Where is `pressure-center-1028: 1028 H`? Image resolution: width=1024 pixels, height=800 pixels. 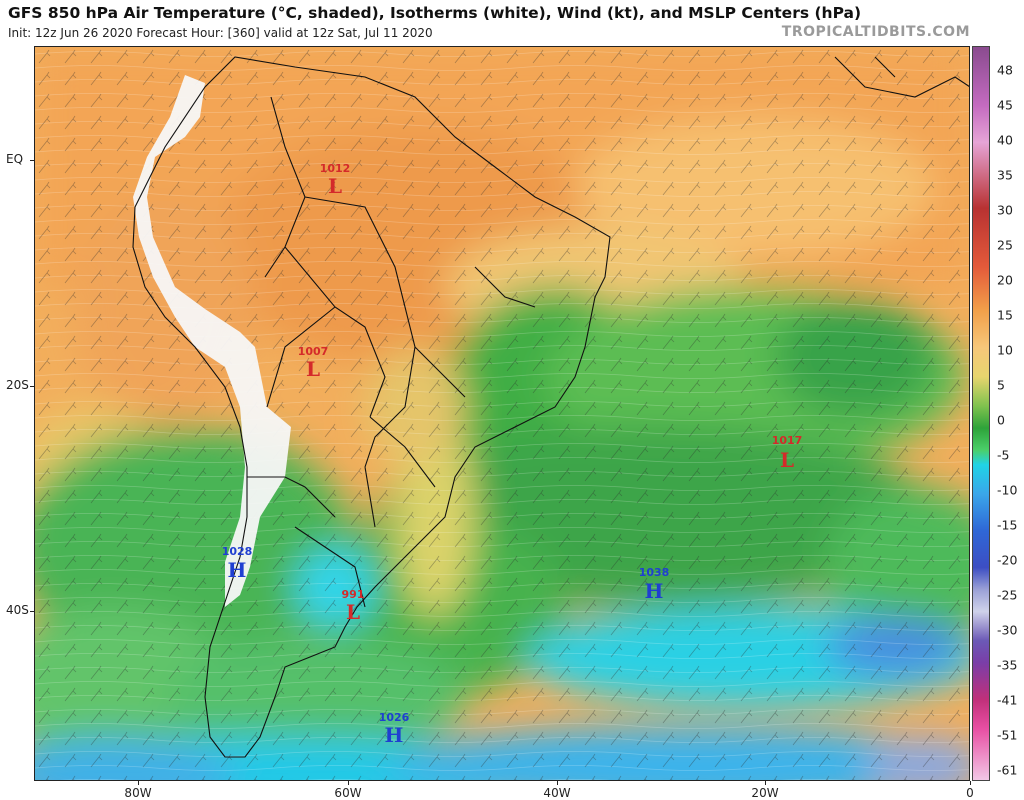
pressure-center-1028: 1028 H is located at coordinates (237, 563).